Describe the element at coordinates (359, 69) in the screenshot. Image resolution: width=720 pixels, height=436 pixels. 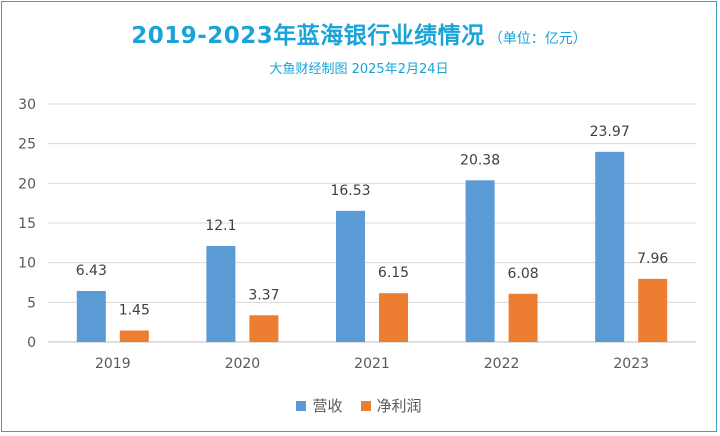
I see `chart-subtitle: 大鱼财经制图 2025年2月24日` at that location.